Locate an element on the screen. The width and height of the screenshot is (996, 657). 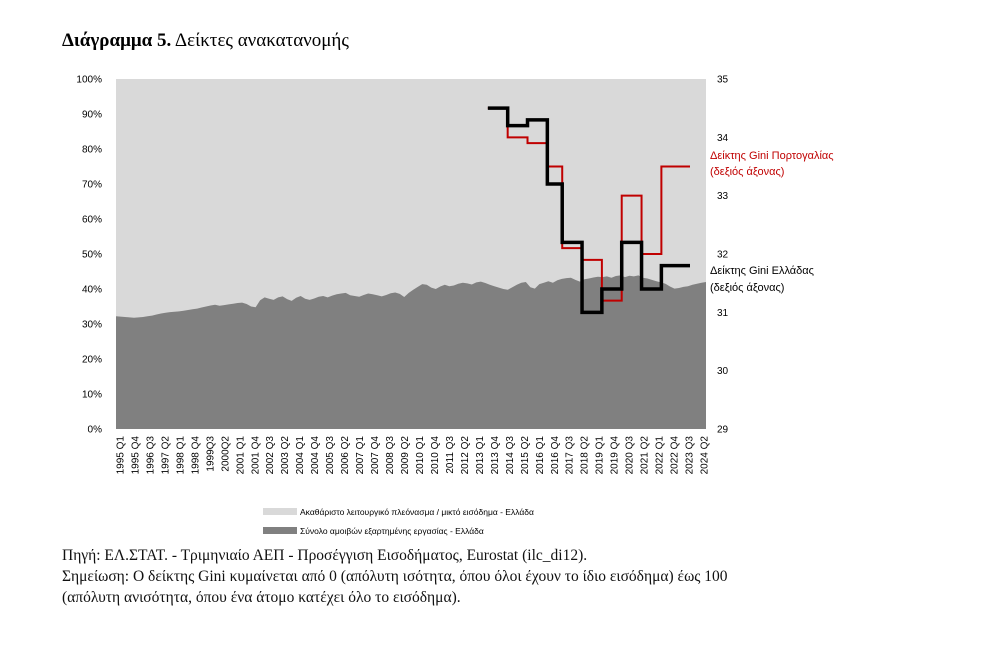
x-axis-tick-label: 1995 Q1 is located at coordinates (121, 455).